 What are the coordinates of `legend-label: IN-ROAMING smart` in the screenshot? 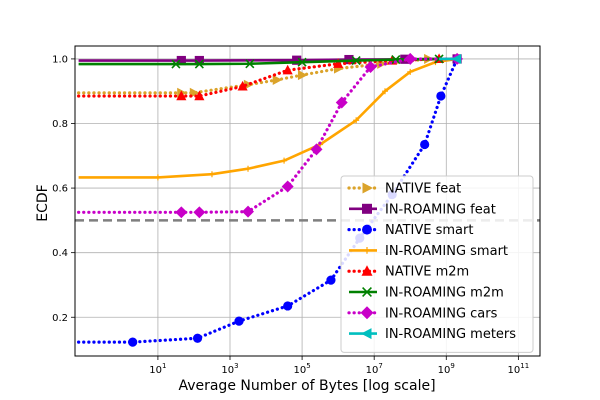 It's located at (446, 251).